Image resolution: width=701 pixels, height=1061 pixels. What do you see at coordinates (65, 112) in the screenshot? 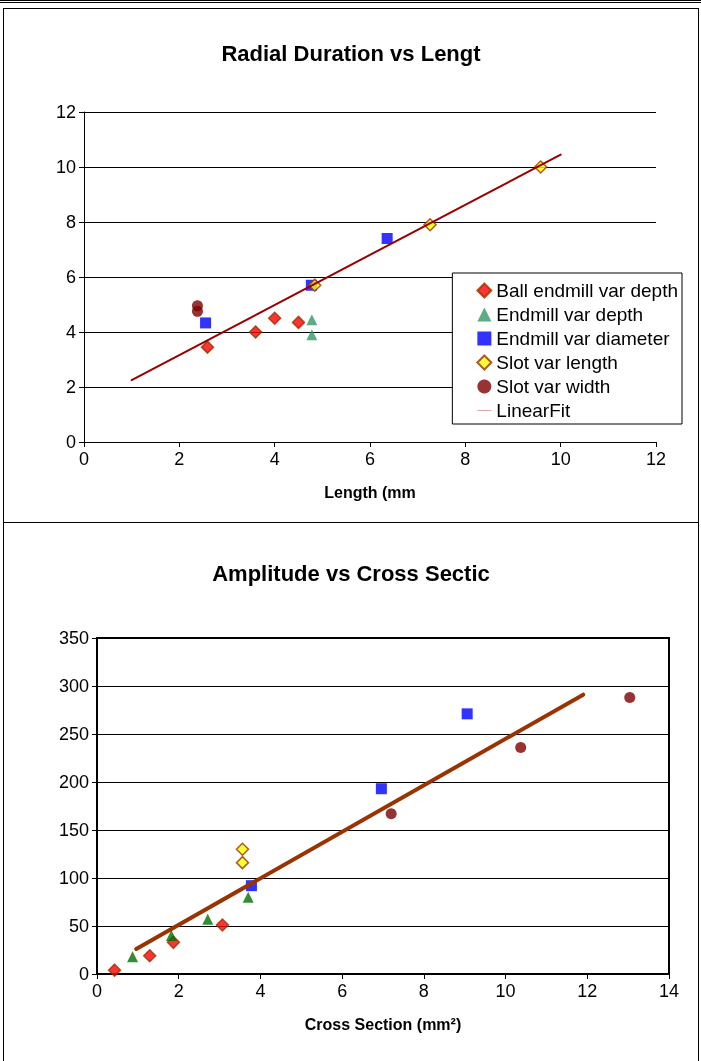
I see `y-tick-label: 12` at bounding box center [65, 112].